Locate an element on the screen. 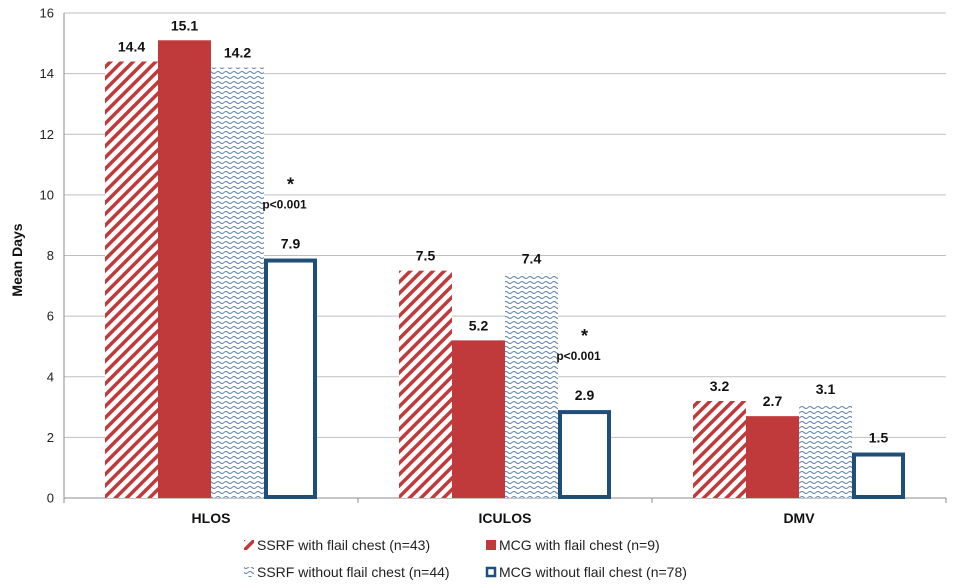  data-label: 5.2 is located at coordinates (479, 325).